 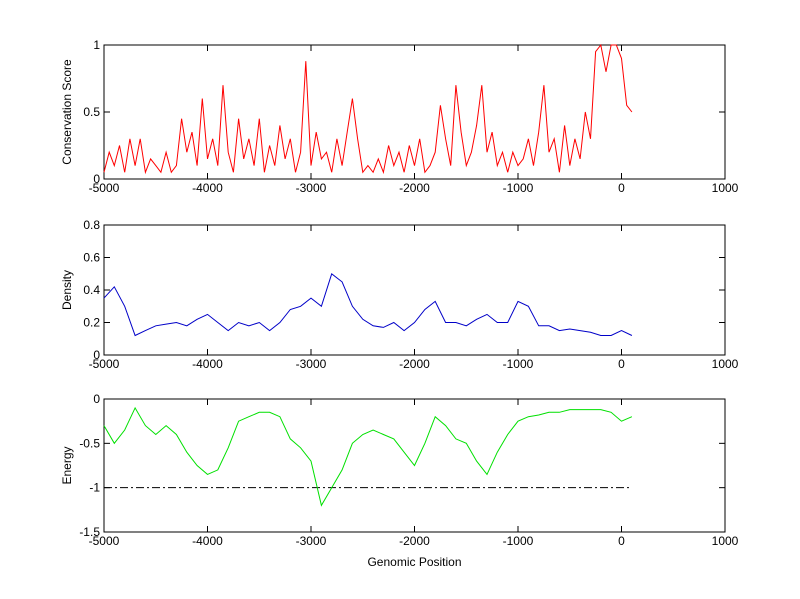 I want to click on y-tick-label: 1, so click(x=96, y=45).